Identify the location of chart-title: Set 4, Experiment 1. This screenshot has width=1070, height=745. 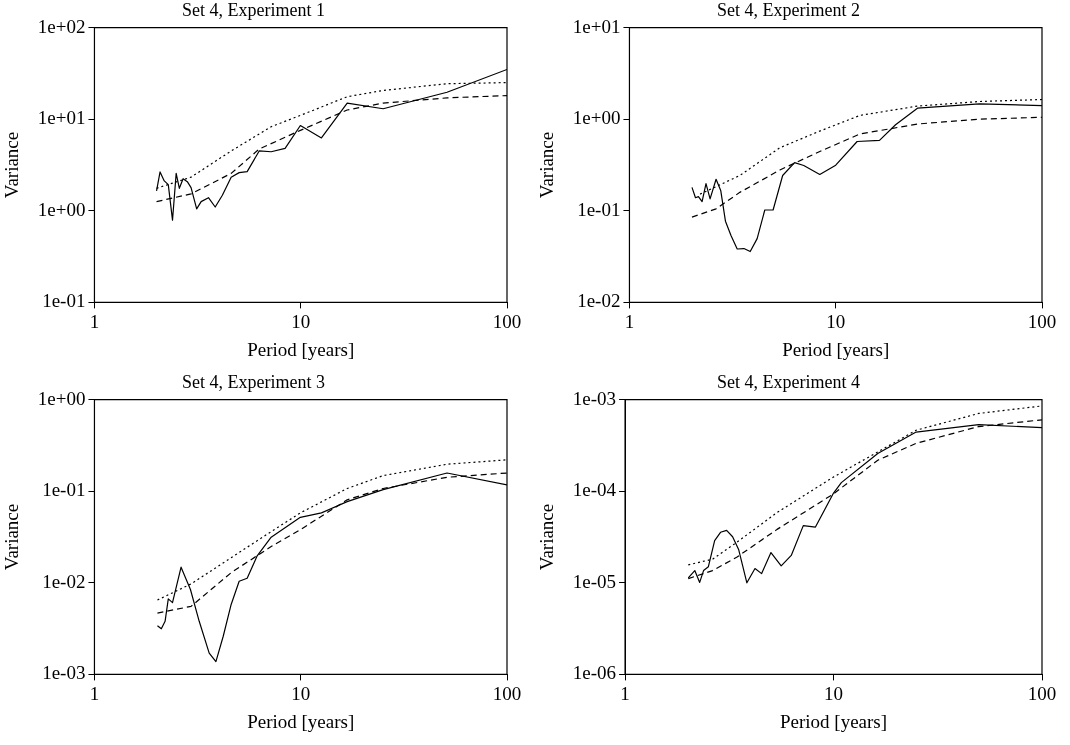
(253, 10).